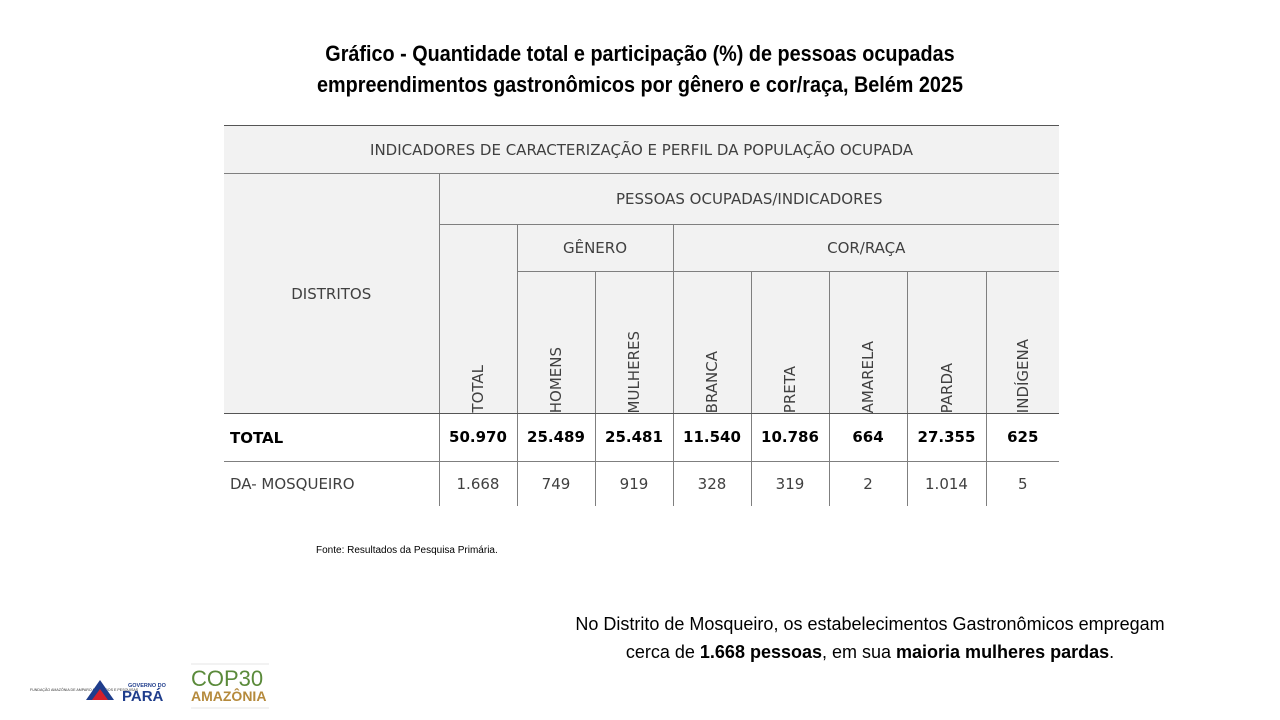 This screenshot has width=1280, height=720. I want to click on table-cell: 5, so click(1022, 483).